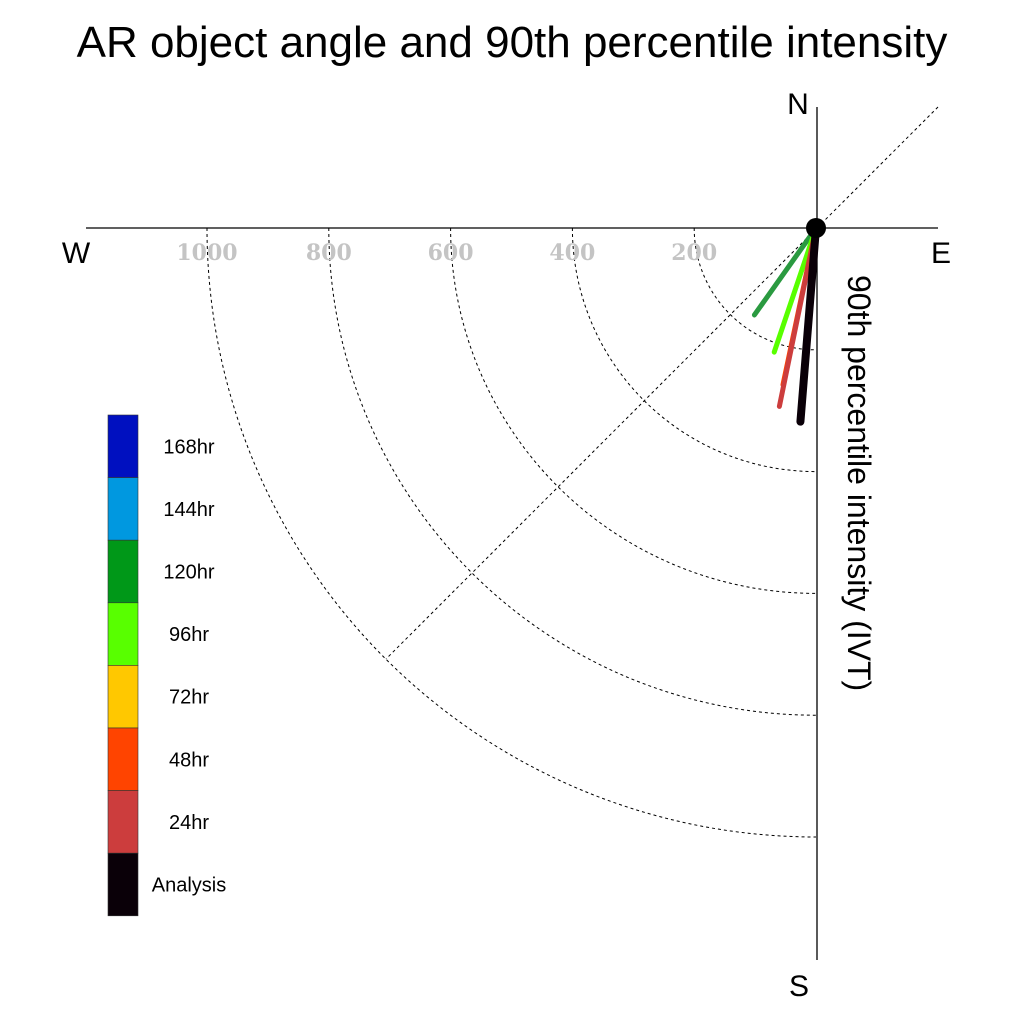 The image size is (1024, 1024). I want to click on ring-label-200: 200, so click(694, 253).